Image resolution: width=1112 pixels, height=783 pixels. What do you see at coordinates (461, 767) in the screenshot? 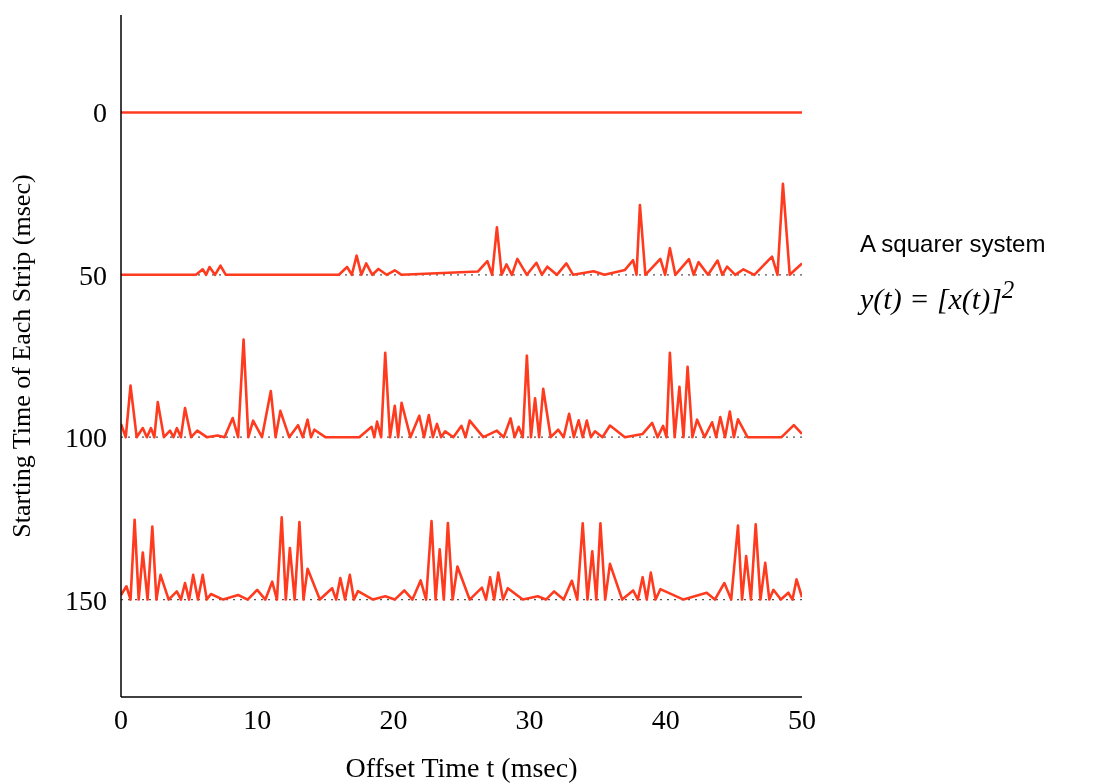
I see `x-axis-title: Offset Time t (msec)` at bounding box center [461, 767].